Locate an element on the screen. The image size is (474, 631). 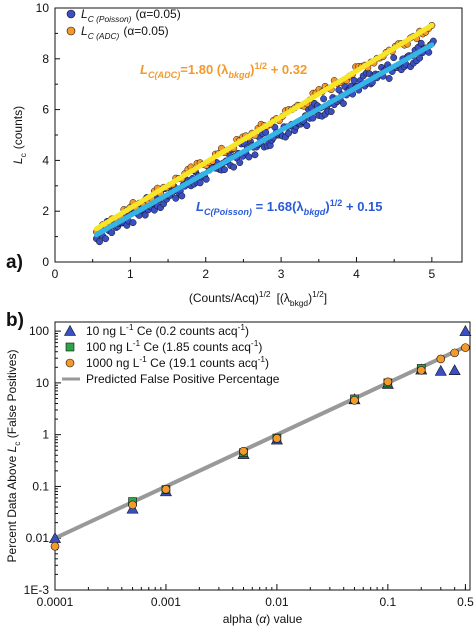
legend-label: Predicted False Positive Percentage is located at coordinates (183, 379).